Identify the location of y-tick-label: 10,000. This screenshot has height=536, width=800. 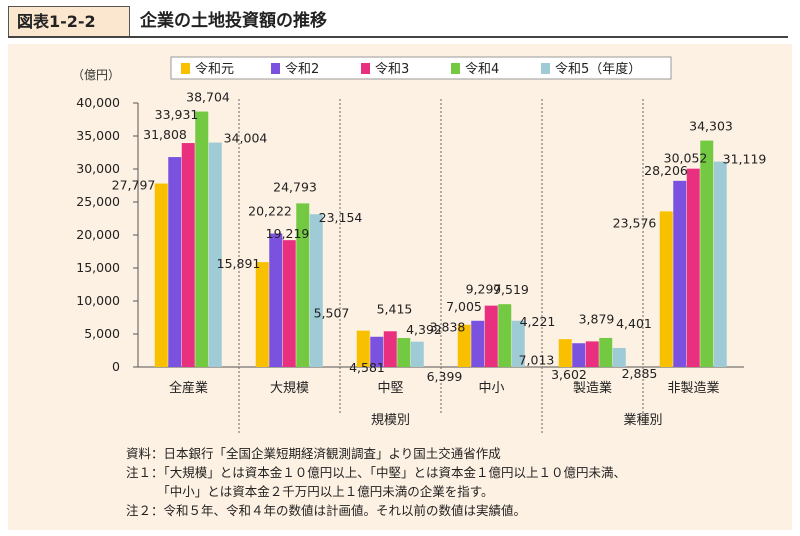
(98, 300).